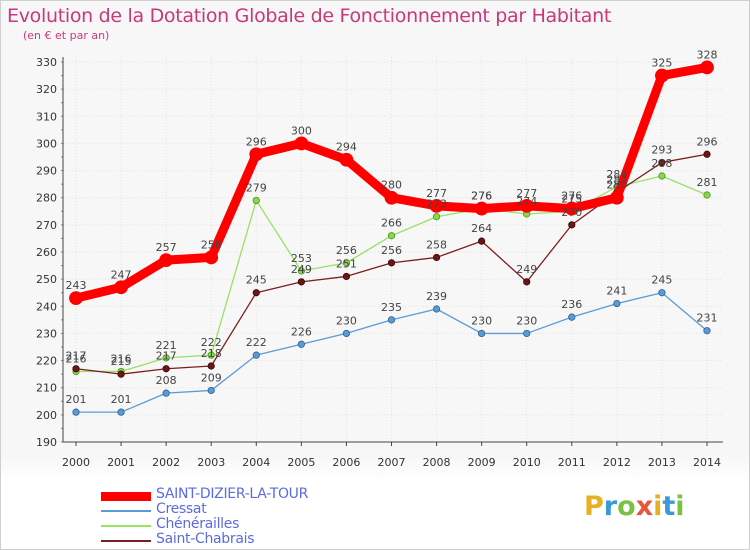 Image resolution: width=750 pixels, height=550 pixels. I want to click on data-label: 253, so click(301, 258).